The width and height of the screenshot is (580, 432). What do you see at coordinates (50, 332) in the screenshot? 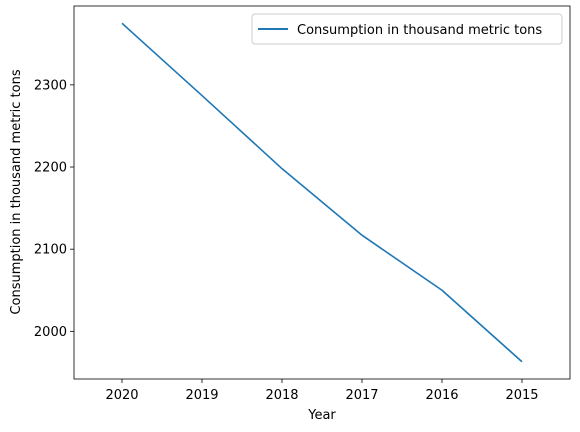
I see `y-tick-label: 2000` at bounding box center [50, 332].